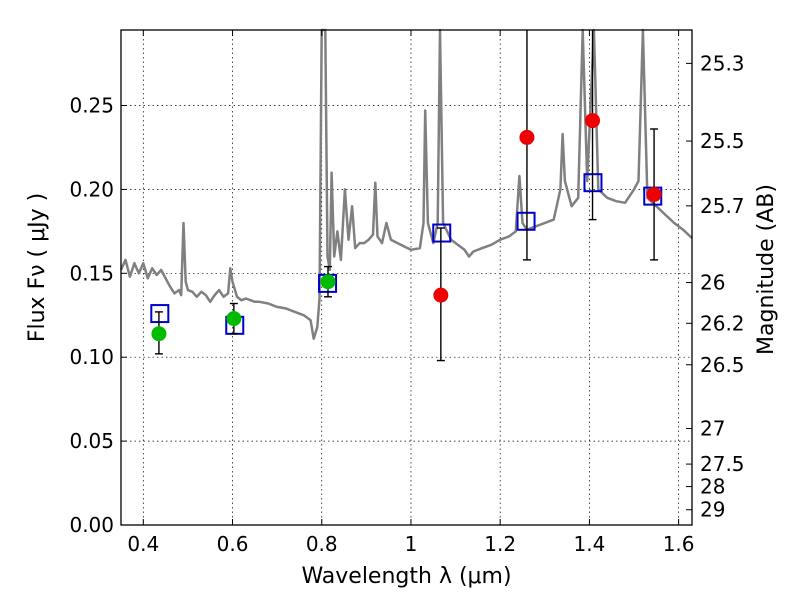 Image resolution: width=800 pixels, height=604 pixels. Describe the element at coordinates (411, 544) in the screenshot. I see `x-tick-label: 1` at that location.